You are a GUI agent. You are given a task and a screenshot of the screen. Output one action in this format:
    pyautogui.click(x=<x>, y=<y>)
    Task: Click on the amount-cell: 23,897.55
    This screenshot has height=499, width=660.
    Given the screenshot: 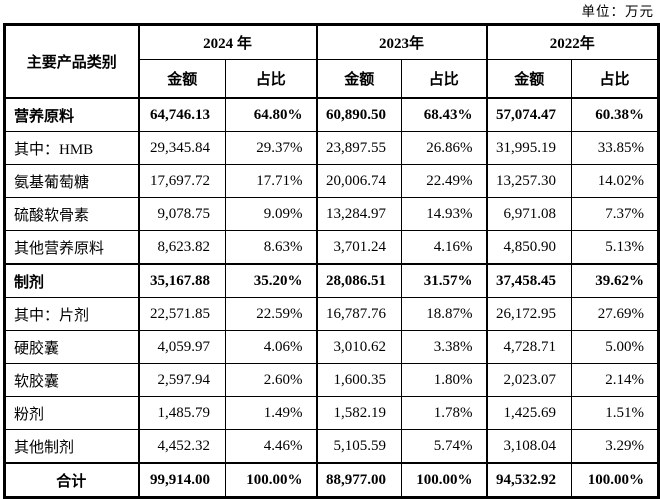 What is the action you would take?
    pyautogui.click(x=359, y=148)
    